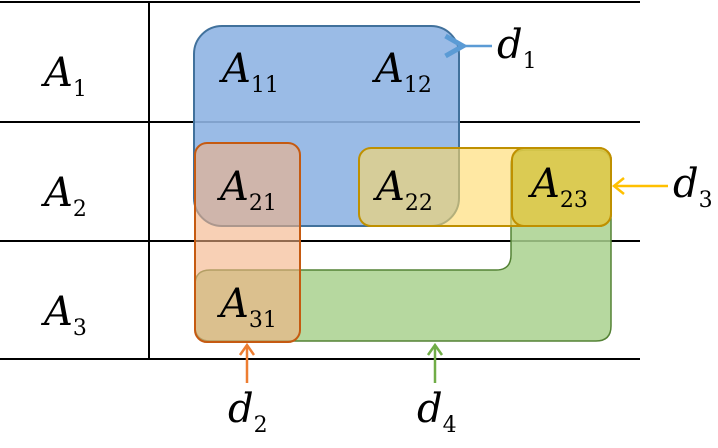 The height and width of the screenshot is (448, 718). I want to click on cell-a23-highlight, so click(561, 187).